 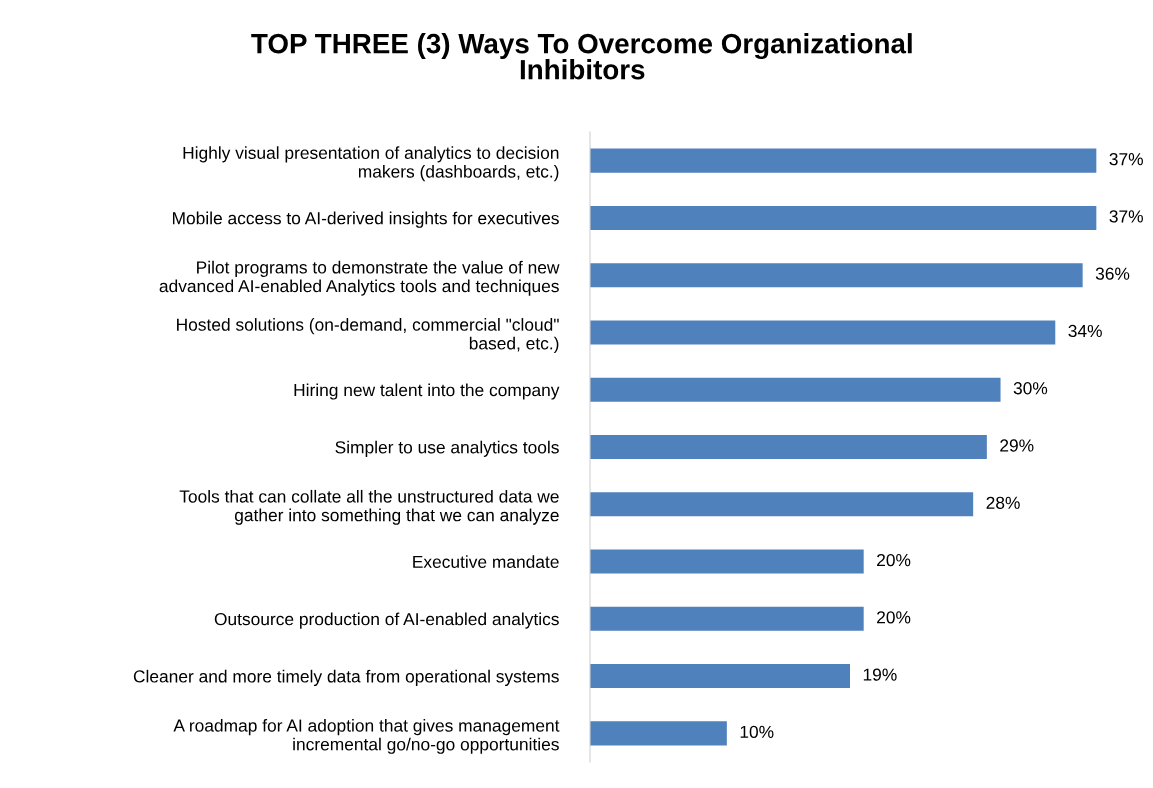 I want to click on data-label: 29%, so click(x=1017, y=445).